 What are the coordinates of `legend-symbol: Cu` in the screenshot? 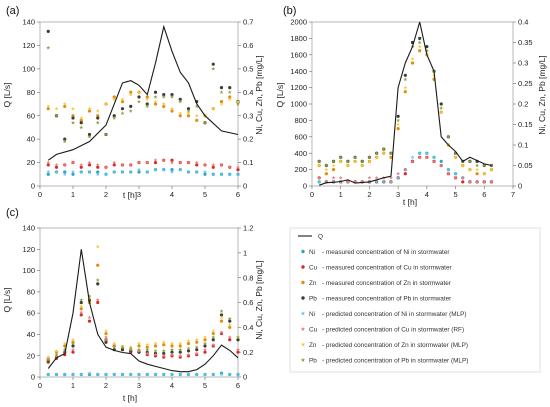 It's located at (313, 329).